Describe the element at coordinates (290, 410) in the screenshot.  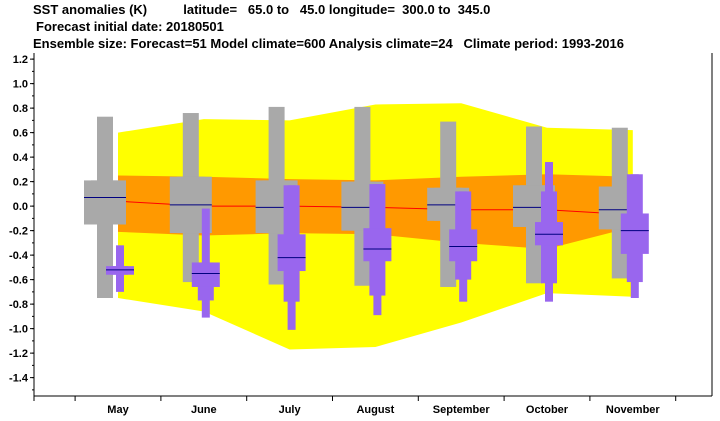
I see `x-tick-label-july: July` at that location.